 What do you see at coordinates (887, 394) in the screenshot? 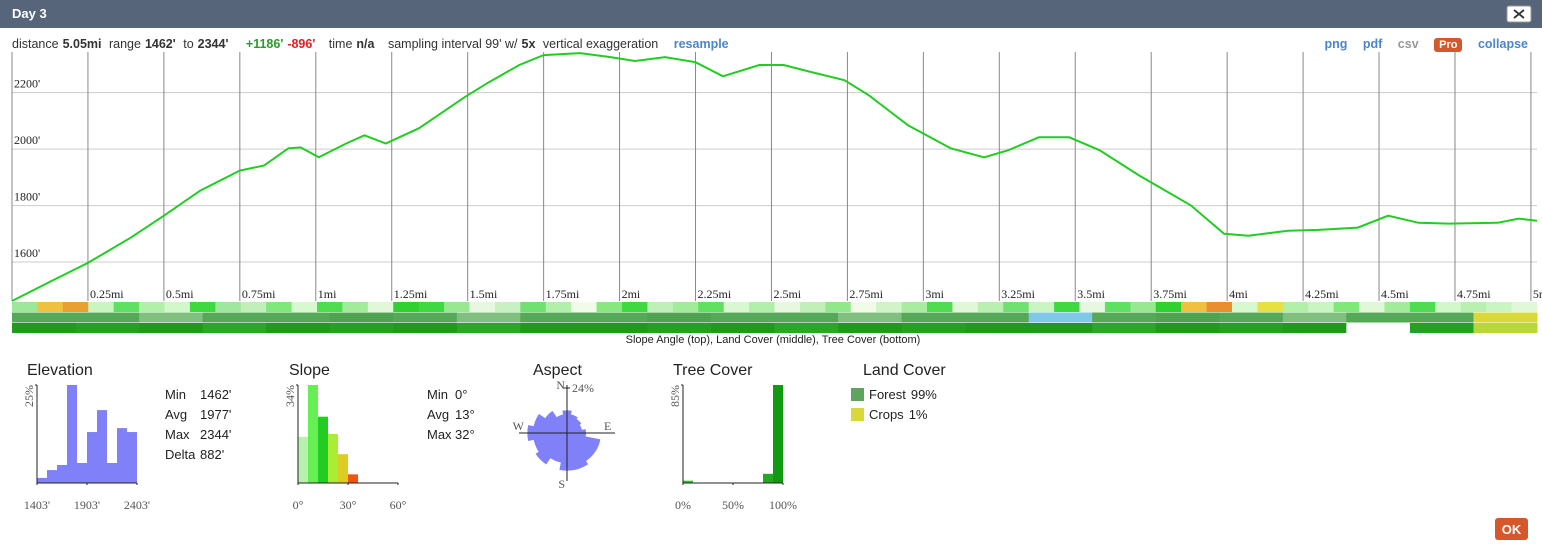
I see `legend-name: Forest` at bounding box center [887, 394].